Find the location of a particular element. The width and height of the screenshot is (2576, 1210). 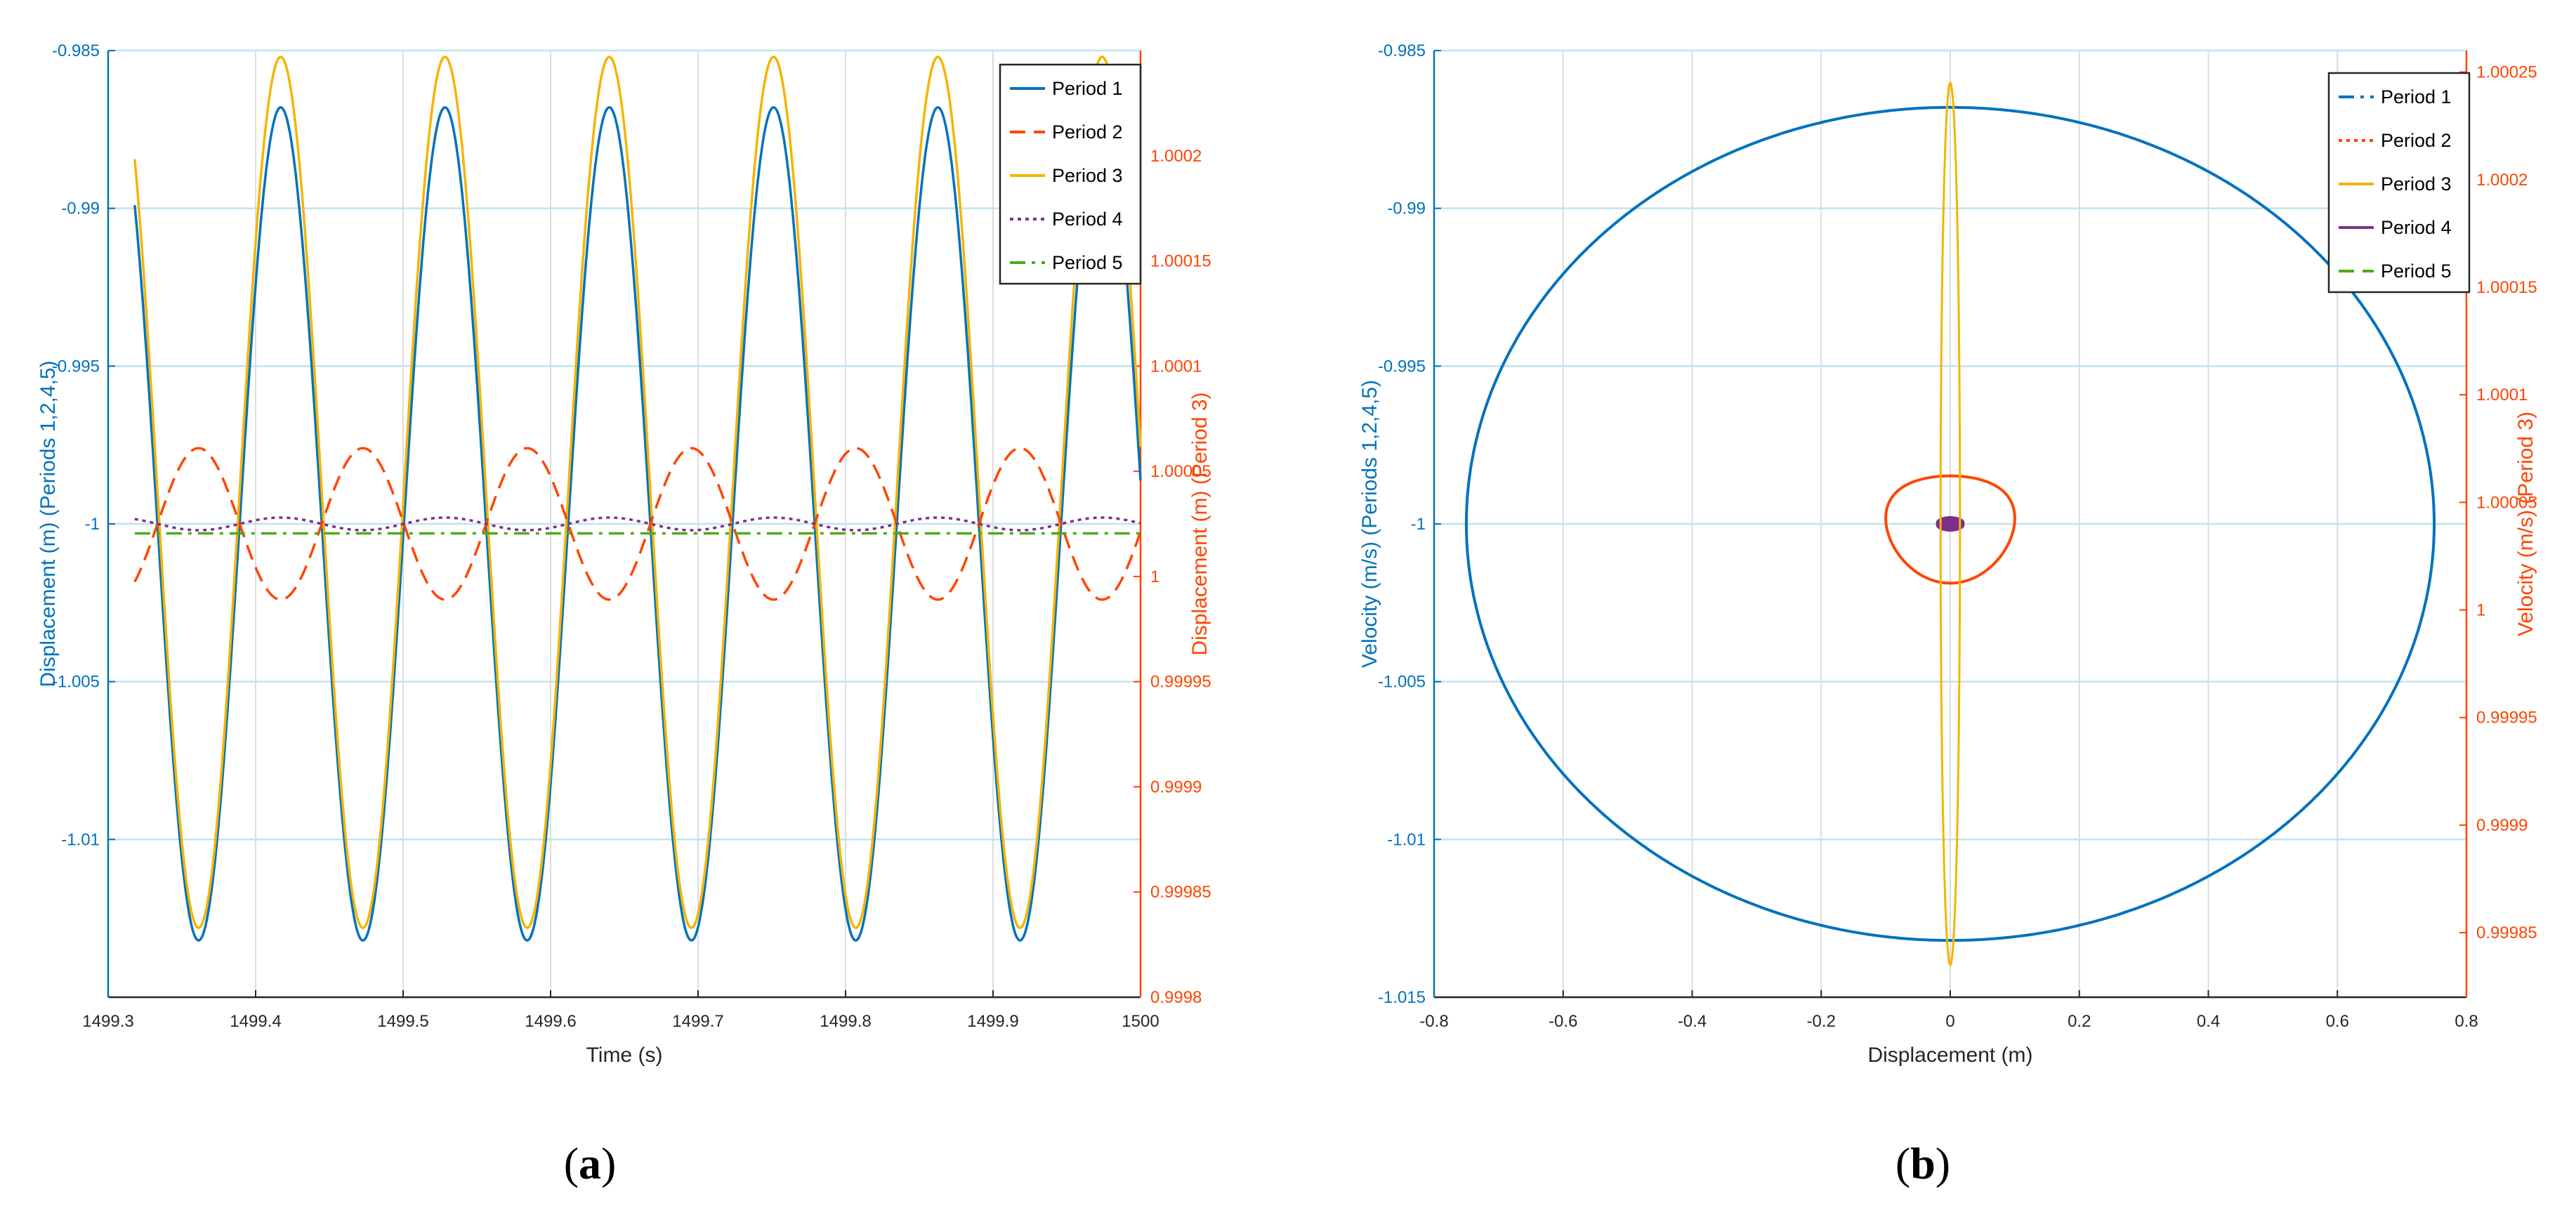

chart-a-y-right-tick-label: 1.00005 is located at coordinates (1180, 471).